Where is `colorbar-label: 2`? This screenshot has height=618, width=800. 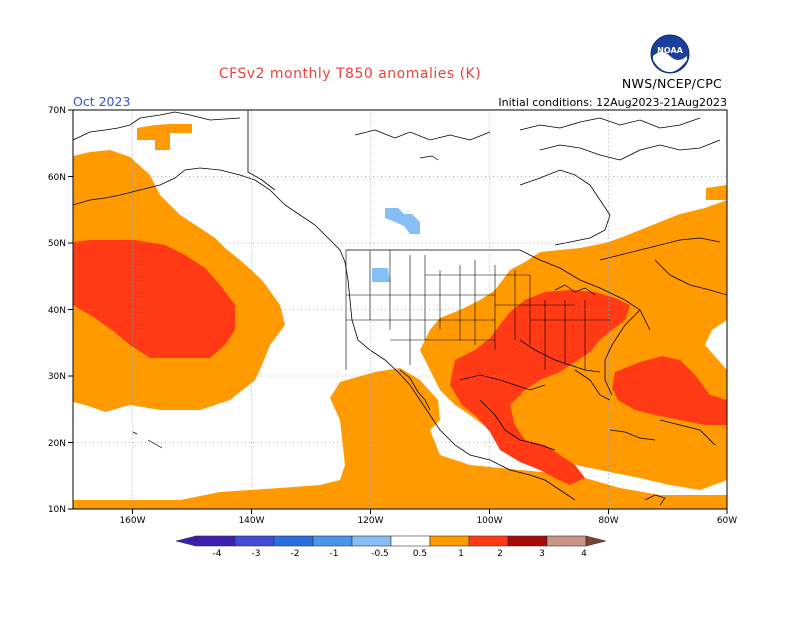
colorbar-label: 2 is located at coordinates (500, 554).